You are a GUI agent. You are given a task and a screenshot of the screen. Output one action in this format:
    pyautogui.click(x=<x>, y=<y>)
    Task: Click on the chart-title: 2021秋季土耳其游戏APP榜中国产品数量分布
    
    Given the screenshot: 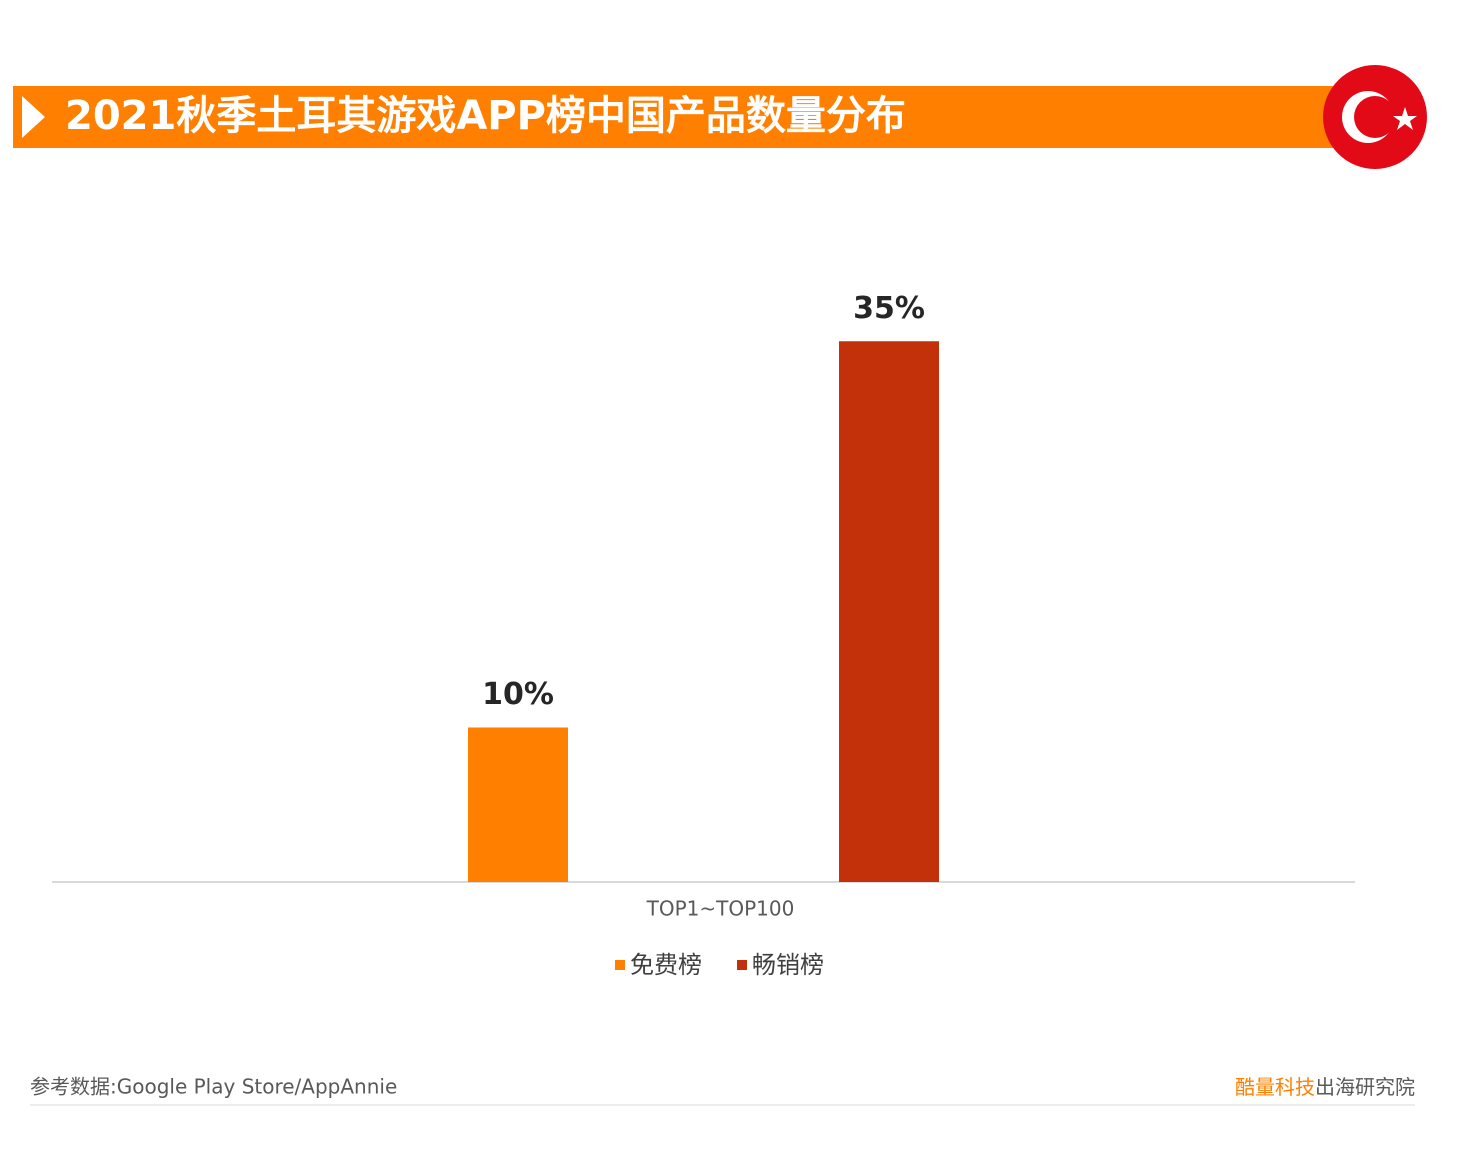 What is the action you would take?
    pyautogui.click(x=485, y=116)
    